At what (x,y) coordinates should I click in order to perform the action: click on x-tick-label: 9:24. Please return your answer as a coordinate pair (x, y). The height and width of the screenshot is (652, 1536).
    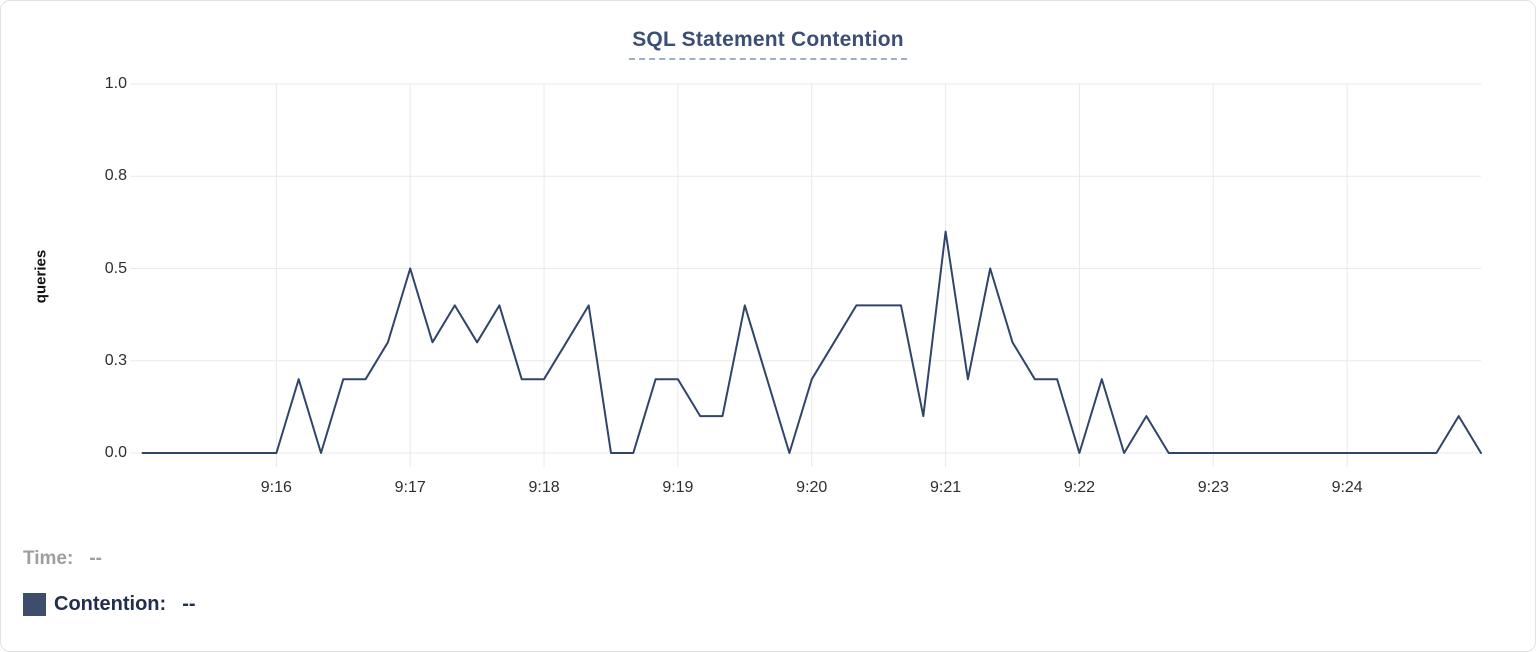
    Looking at the image, I should click on (1347, 487).